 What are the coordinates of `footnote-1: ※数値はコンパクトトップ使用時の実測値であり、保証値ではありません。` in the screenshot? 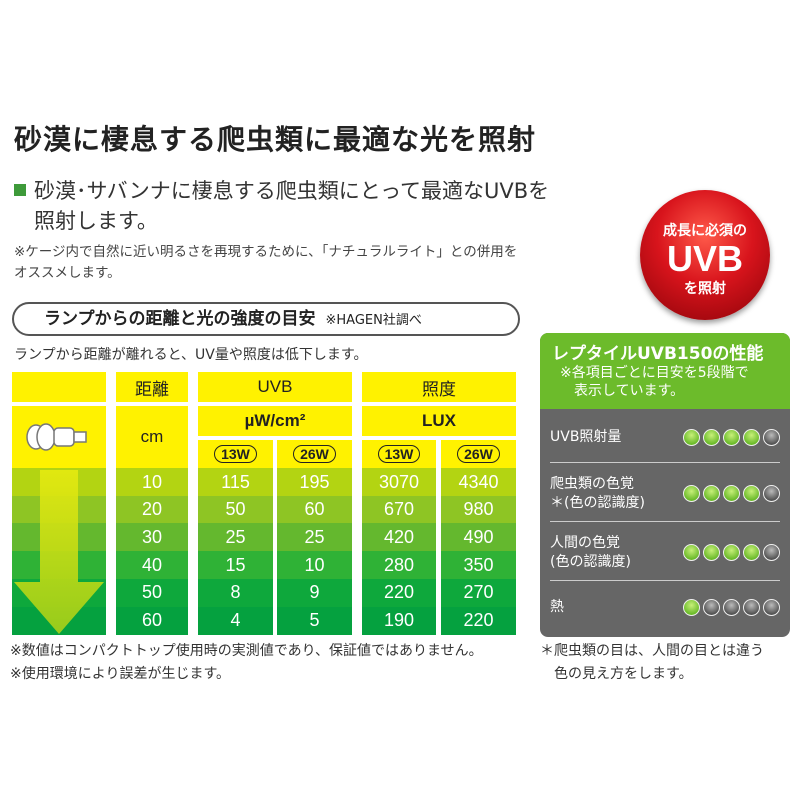 It's located at (246, 651).